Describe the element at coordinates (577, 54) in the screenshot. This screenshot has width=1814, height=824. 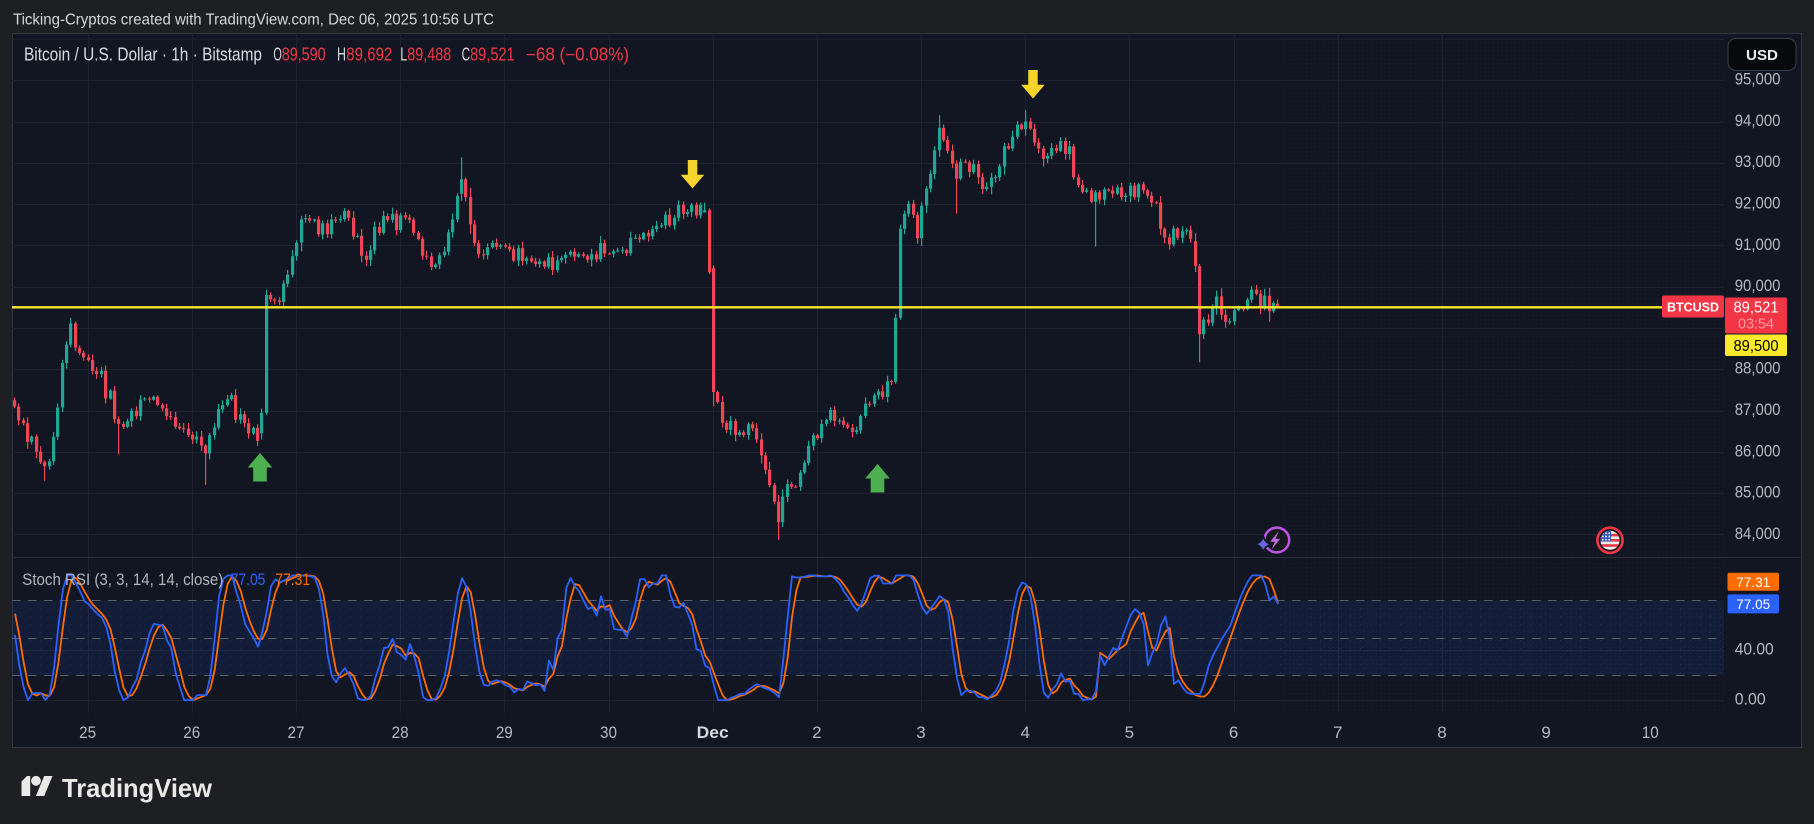
I see `svg-text: −68 (−0.08%)` at that location.